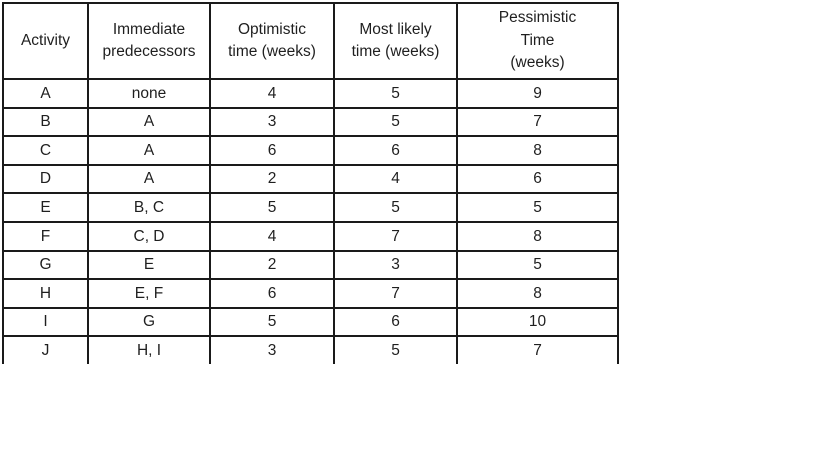 This screenshot has width=819, height=460. I want to click on table-cell: 9, so click(537, 93).